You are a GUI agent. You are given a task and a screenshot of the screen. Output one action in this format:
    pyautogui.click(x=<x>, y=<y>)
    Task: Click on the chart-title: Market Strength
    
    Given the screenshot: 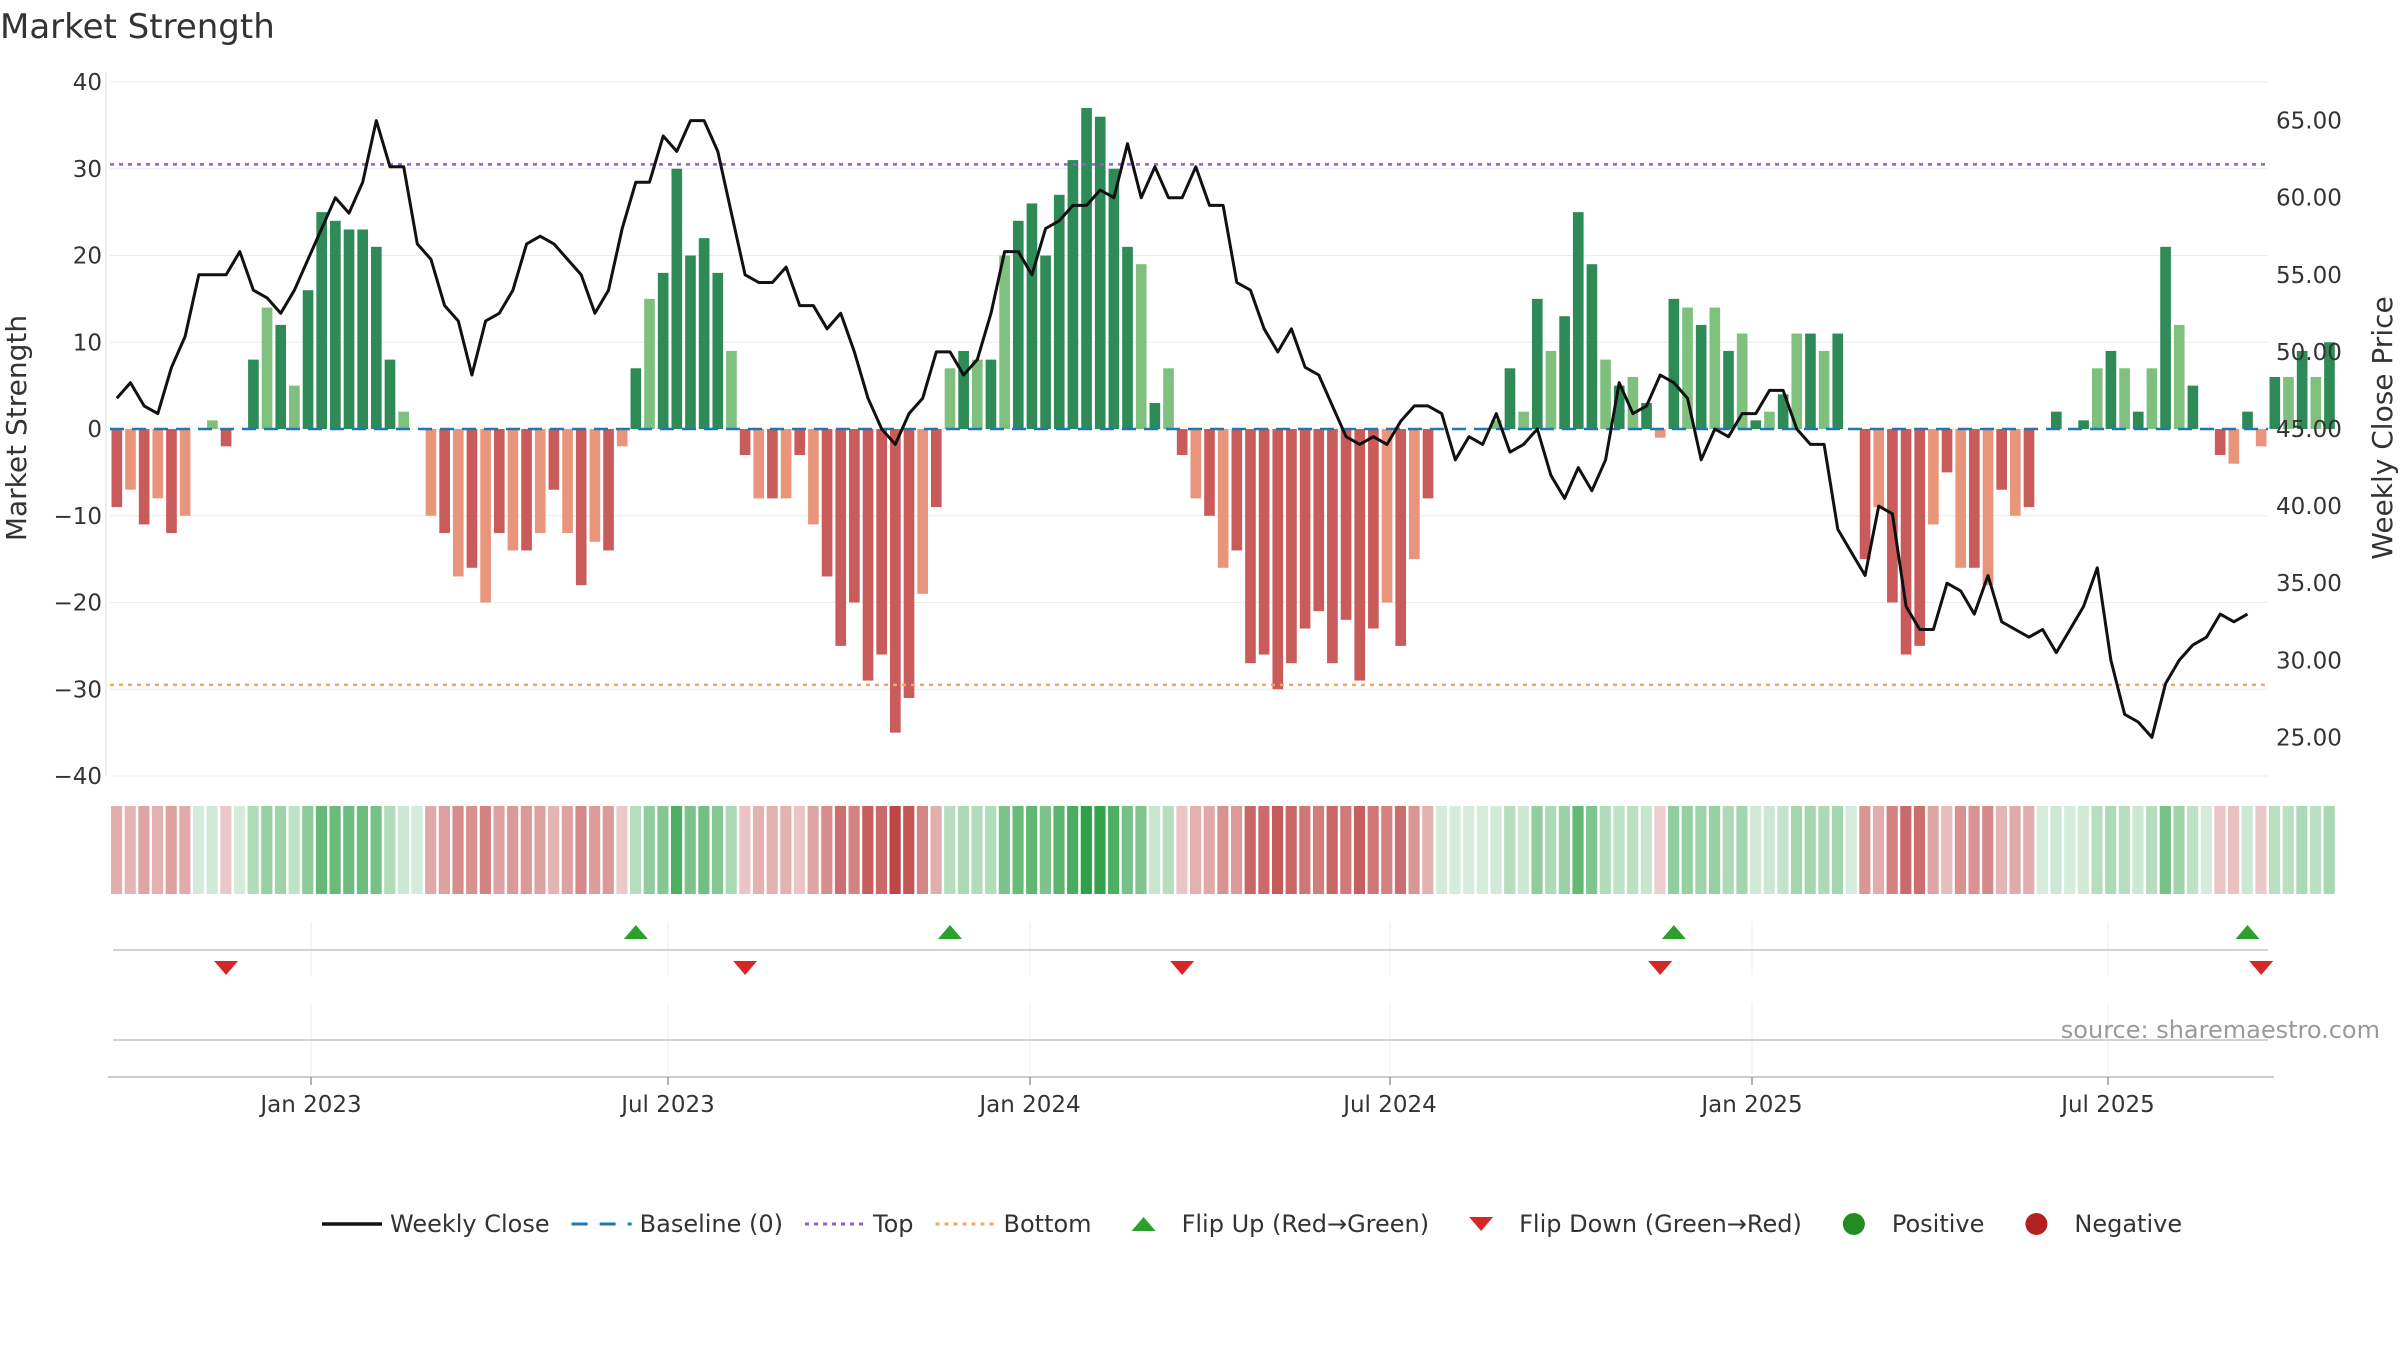 What is the action you would take?
    pyautogui.click(x=137, y=27)
    